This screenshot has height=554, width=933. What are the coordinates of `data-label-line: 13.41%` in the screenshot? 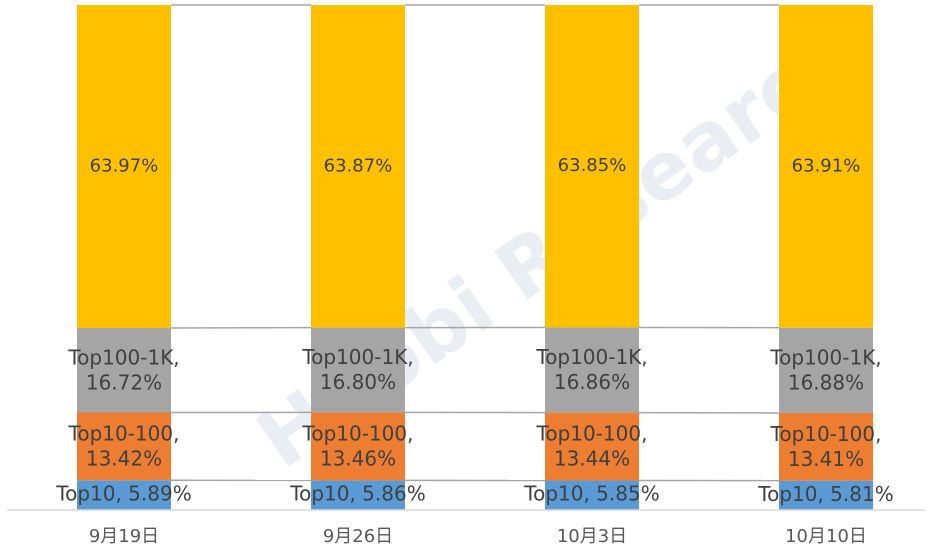 It's located at (826, 458).